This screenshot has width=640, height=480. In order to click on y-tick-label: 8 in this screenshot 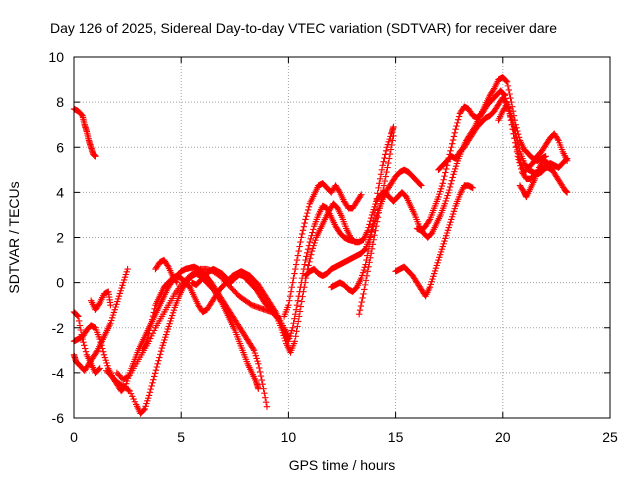, I will do `click(60, 102)`.